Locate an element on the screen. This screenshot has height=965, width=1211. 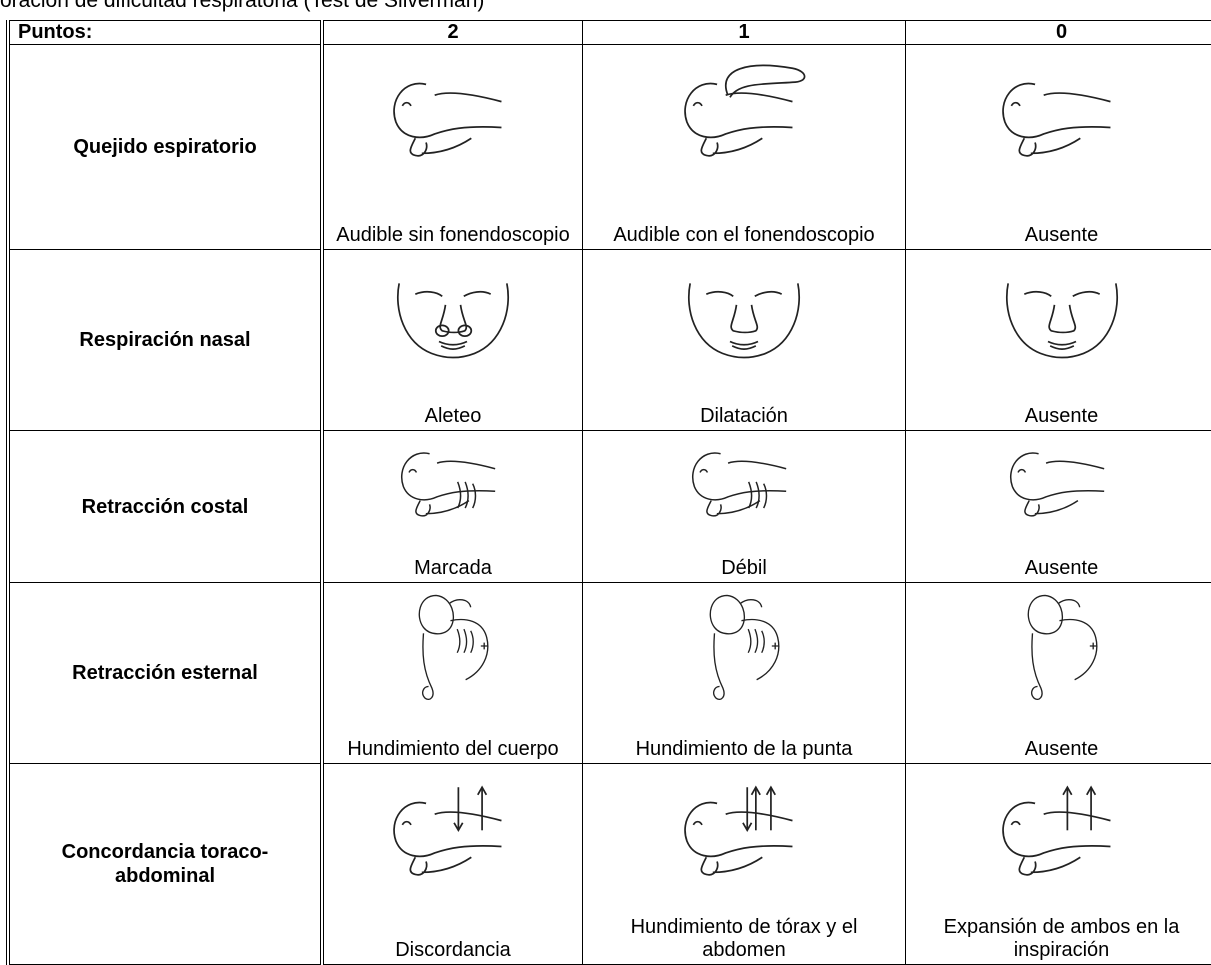
cell-caption: Audible con el fonendoscopio is located at coordinates (743, 236).